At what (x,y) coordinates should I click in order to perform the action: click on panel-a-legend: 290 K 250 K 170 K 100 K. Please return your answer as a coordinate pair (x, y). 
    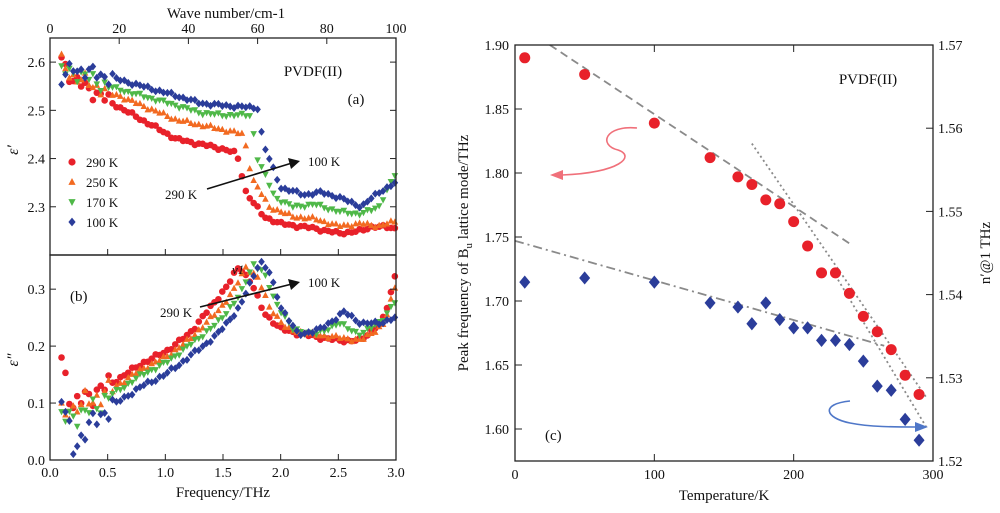
    Looking at the image, I should click on (93, 192).